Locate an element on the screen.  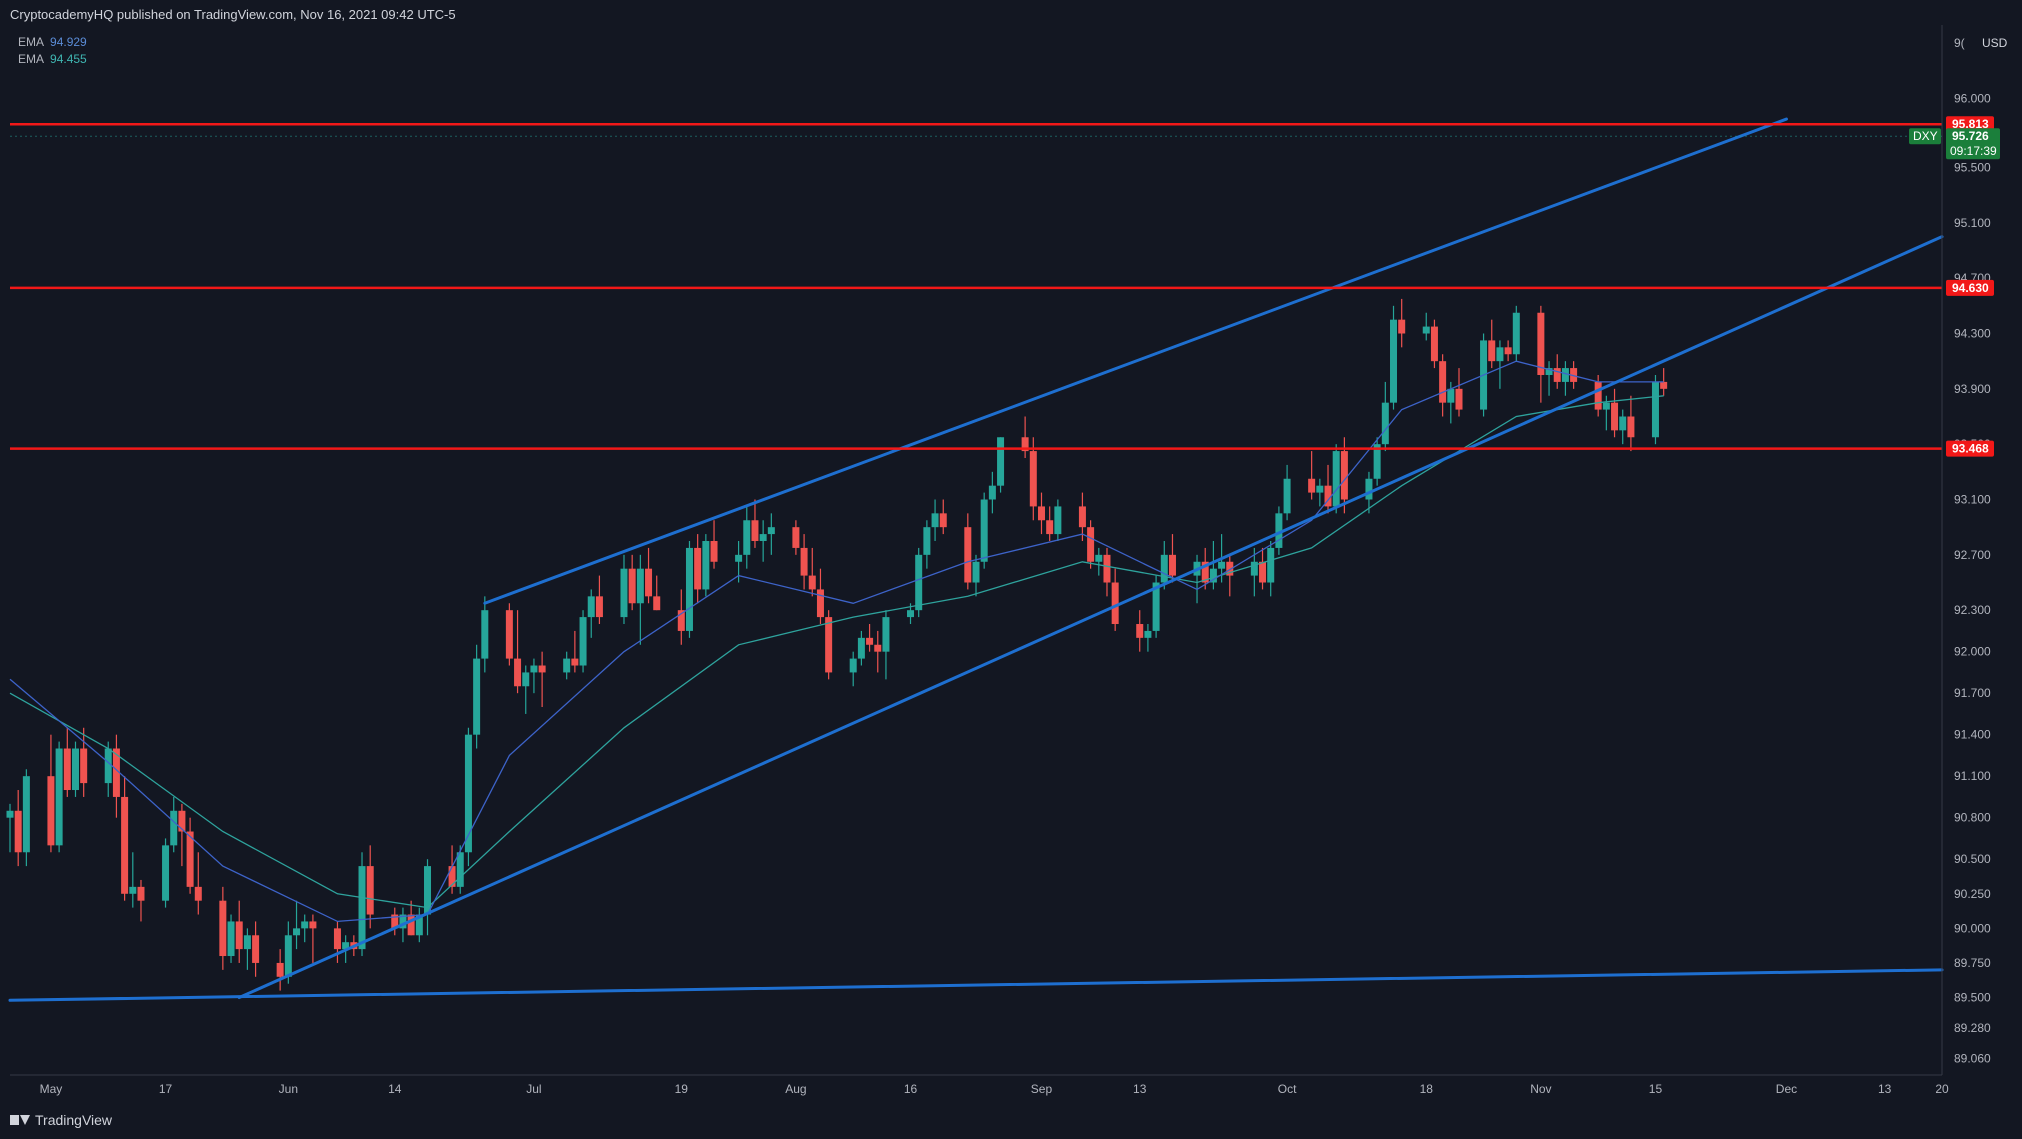
x-tick-label: Oct is located at coordinates (1287, 1089).